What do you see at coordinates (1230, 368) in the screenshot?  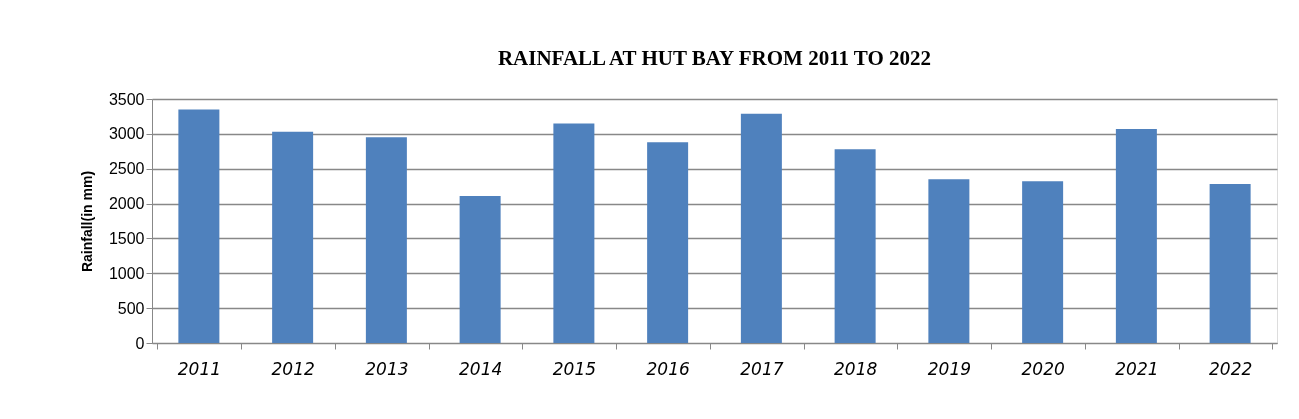 I see `x-tick-label: 2022` at bounding box center [1230, 368].